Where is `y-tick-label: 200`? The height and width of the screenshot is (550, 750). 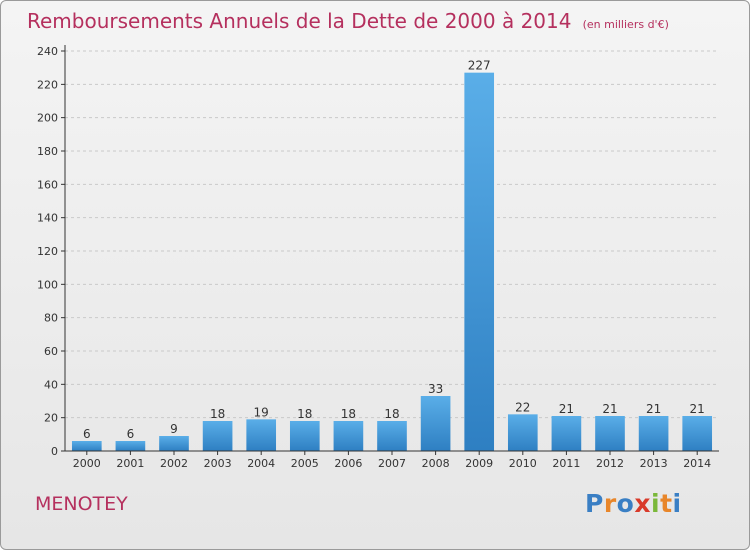
y-tick-label: 200 is located at coordinates (47, 118).